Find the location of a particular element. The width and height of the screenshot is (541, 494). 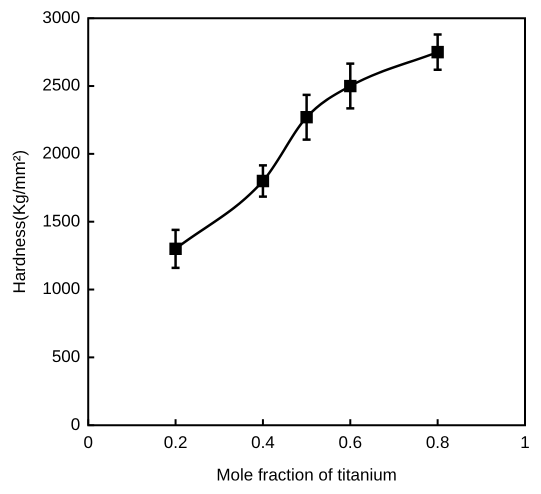

x-tick-label: 0.4 is located at coordinates (263, 442).